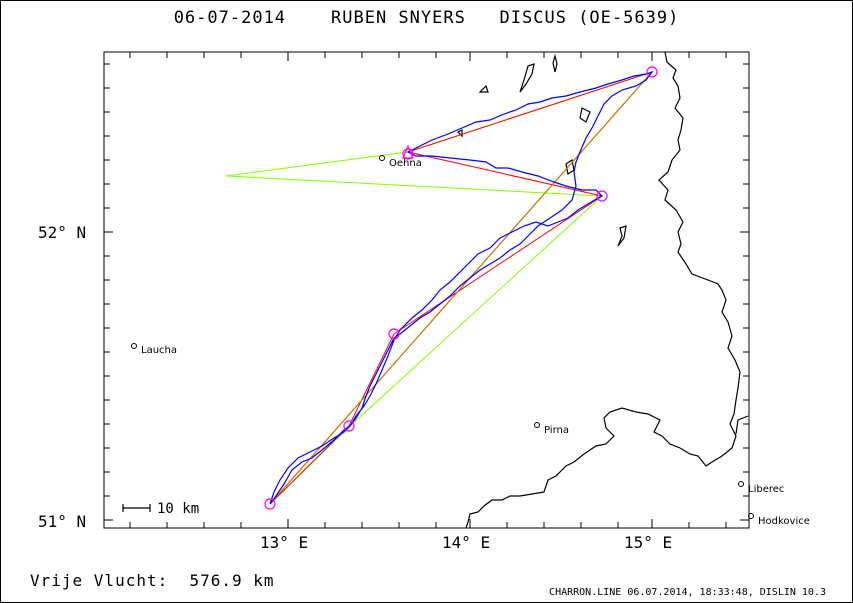 This screenshot has width=853, height=603. I want to click on free-flight-distance: Vrije Vlucht: 576.9 km, so click(152, 580).